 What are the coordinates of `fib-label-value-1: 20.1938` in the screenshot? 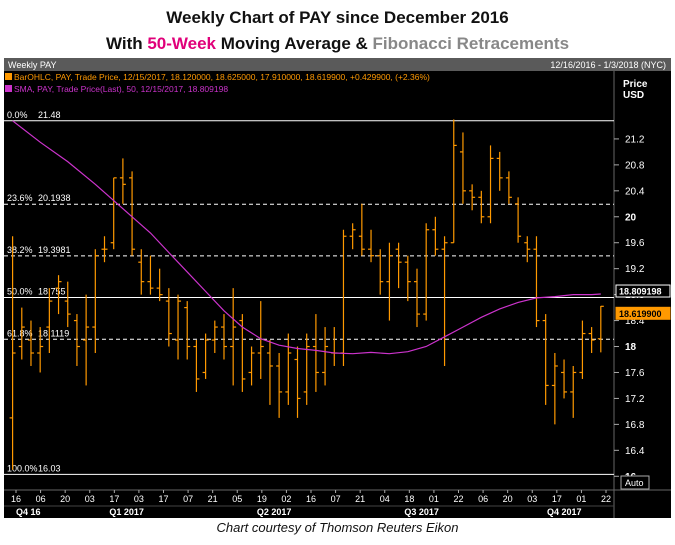 It's located at (54, 198).